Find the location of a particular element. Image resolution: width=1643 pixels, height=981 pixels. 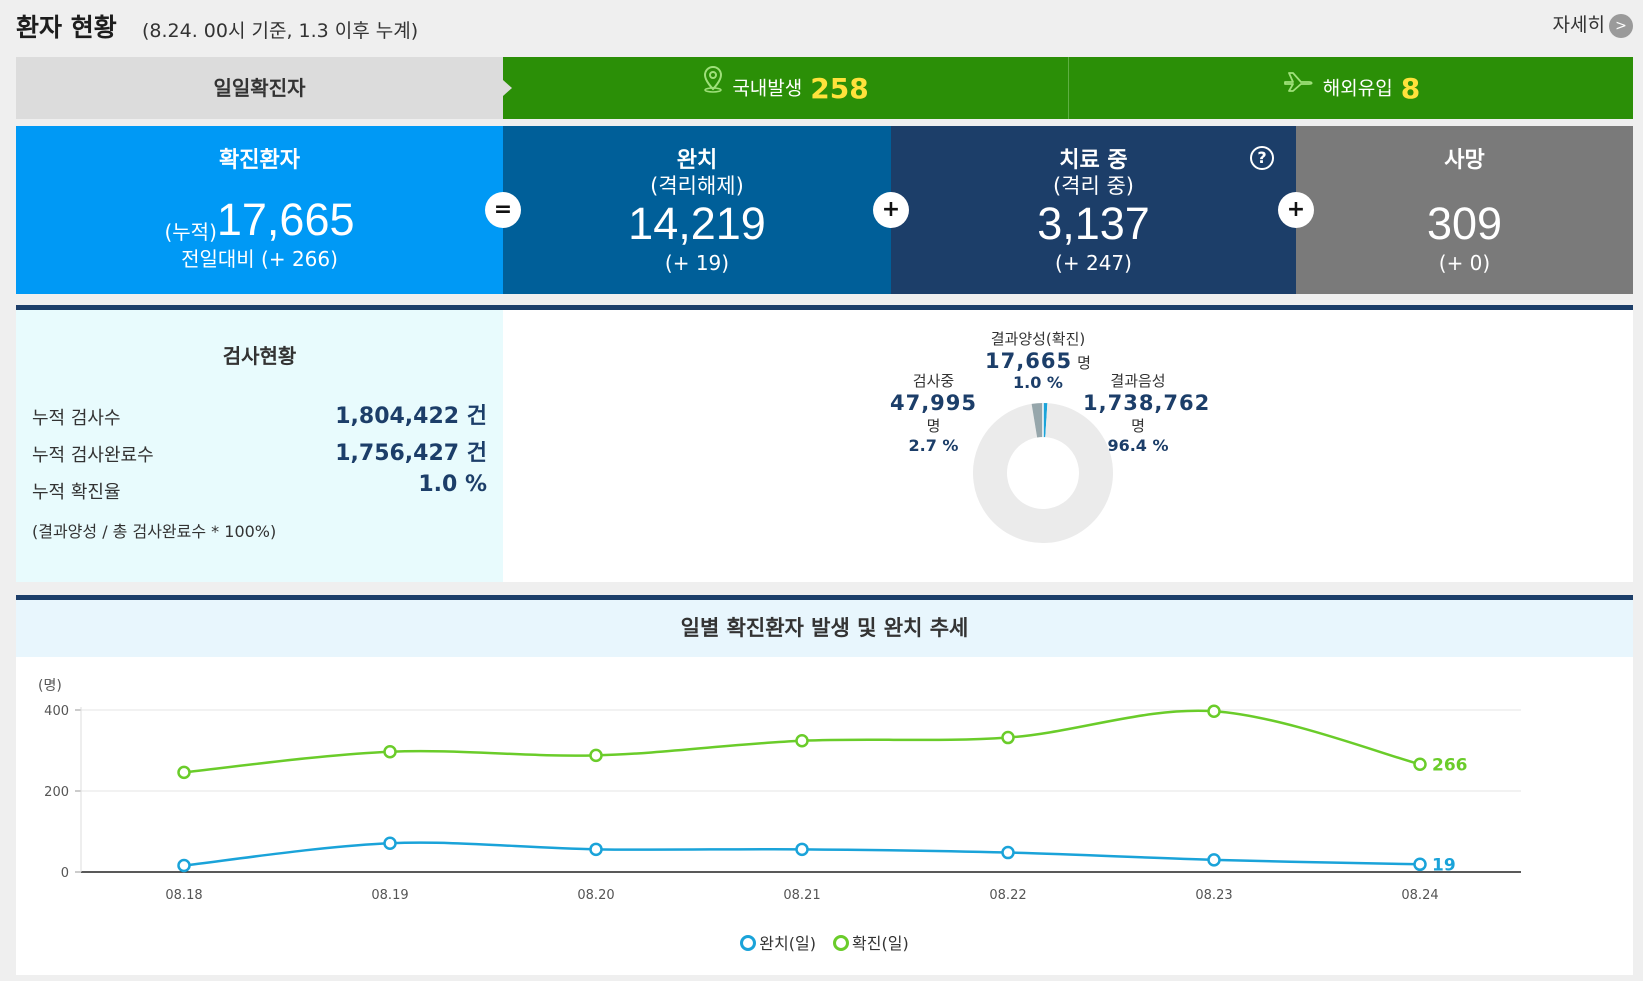

more-link: 자세히 > is located at coordinates (1593, 24).